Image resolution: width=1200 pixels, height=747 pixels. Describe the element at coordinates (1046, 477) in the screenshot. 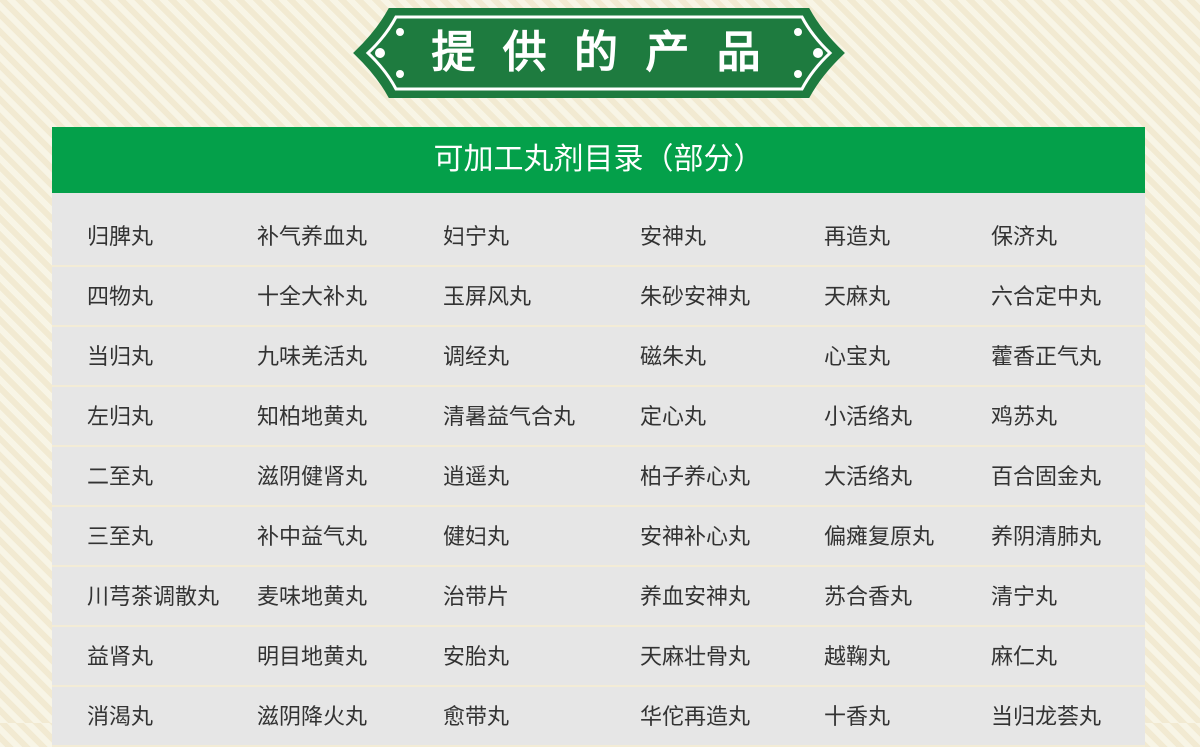

I see `table-cell: 百合固金丸` at that location.